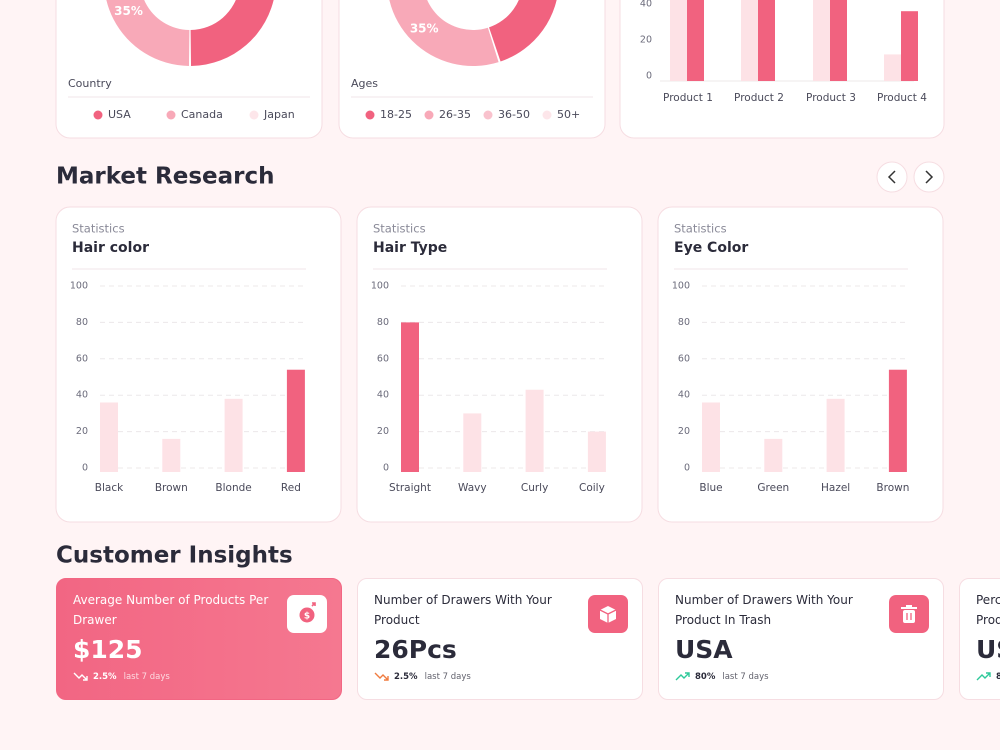 Image resolution: width=1000 pixels, height=750 pixels. I want to click on x-tick-label: Blonde, so click(233, 488).